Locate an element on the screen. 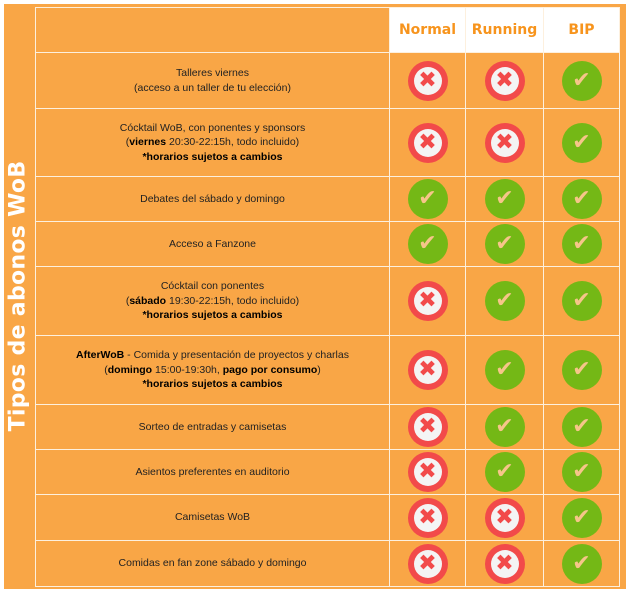  description-line: Cócktail con ponentes is located at coordinates (212, 286).